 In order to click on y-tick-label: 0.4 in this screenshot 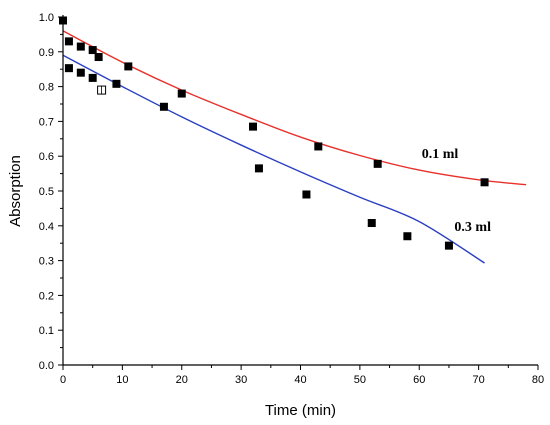, I will do `click(46, 227)`.